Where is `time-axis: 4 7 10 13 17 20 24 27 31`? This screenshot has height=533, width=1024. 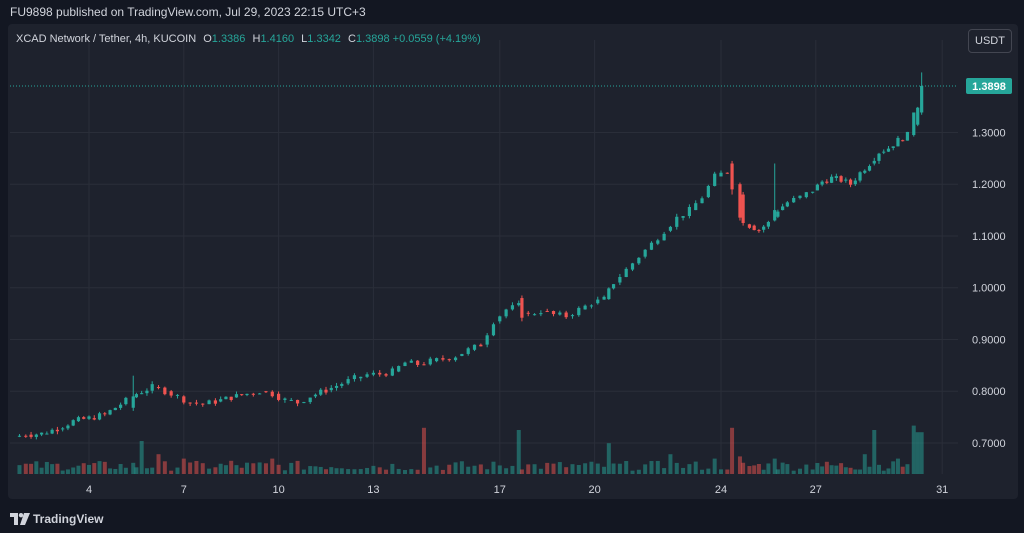
time-axis: 4 7 10 13 17 20 24 27 31 is located at coordinates (517, 490).